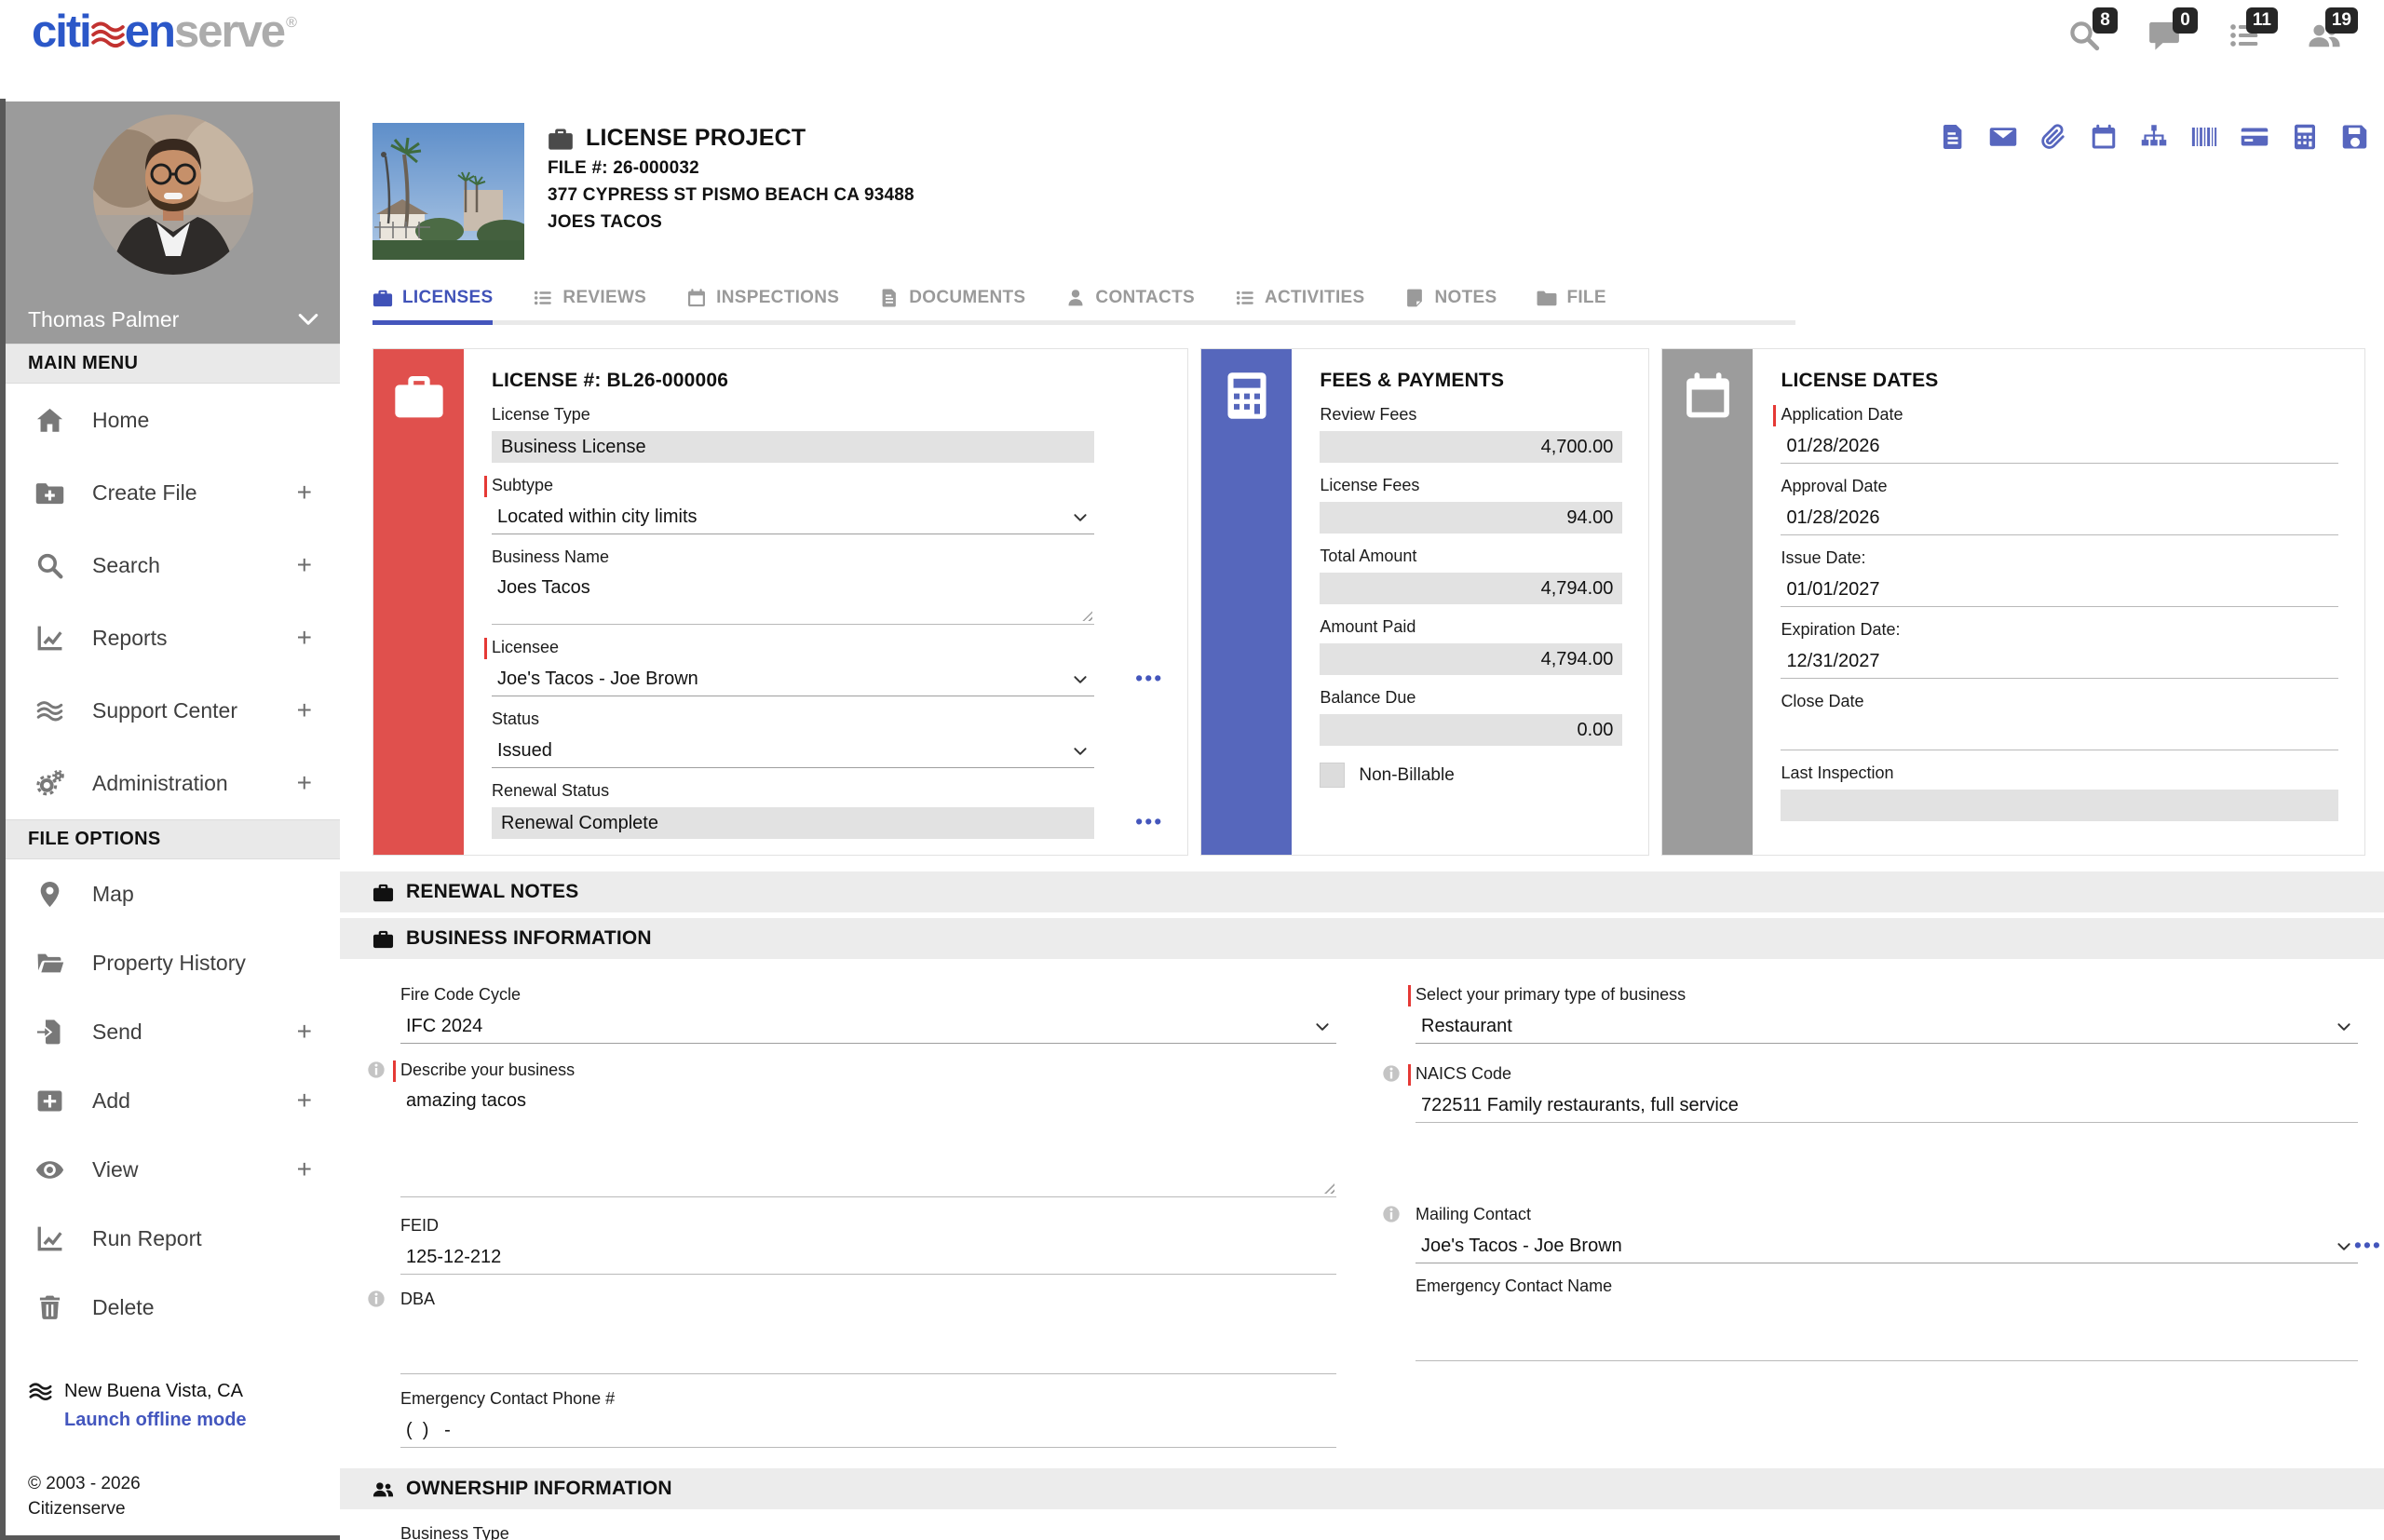  Describe the element at coordinates (1149, 678) in the screenshot. I see `licensee-more-button: •••` at that location.